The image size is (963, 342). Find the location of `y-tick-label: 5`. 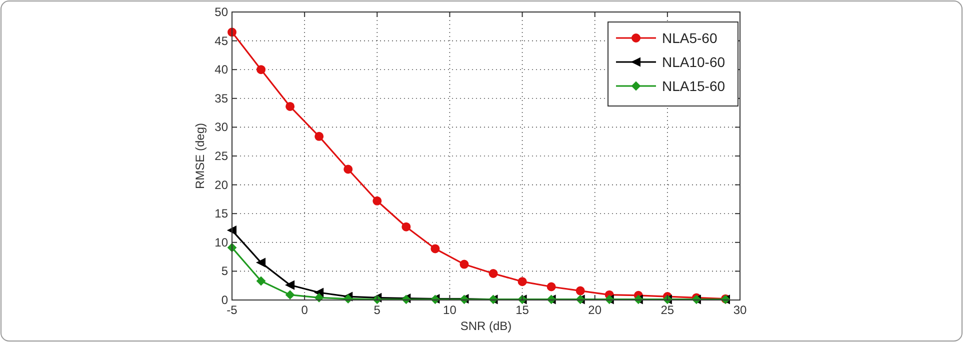

y-tick-label: 5 is located at coordinates (224, 271).